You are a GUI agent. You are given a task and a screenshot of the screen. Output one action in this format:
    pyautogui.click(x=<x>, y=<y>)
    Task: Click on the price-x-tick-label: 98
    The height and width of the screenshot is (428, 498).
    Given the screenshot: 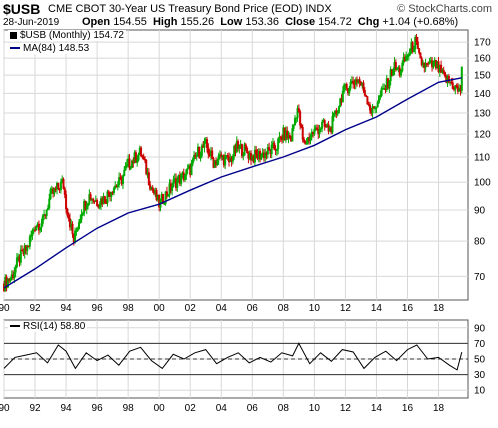 What is the action you would take?
    pyautogui.click(x=129, y=308)
    